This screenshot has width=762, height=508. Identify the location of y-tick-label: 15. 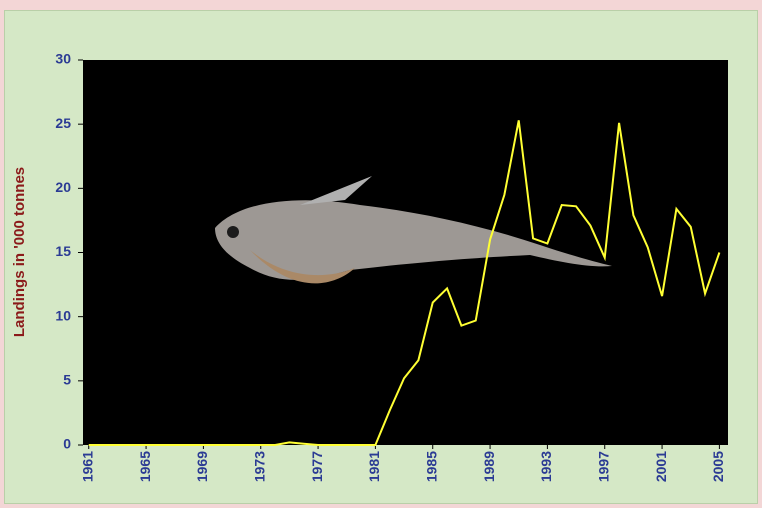
(63, 251).